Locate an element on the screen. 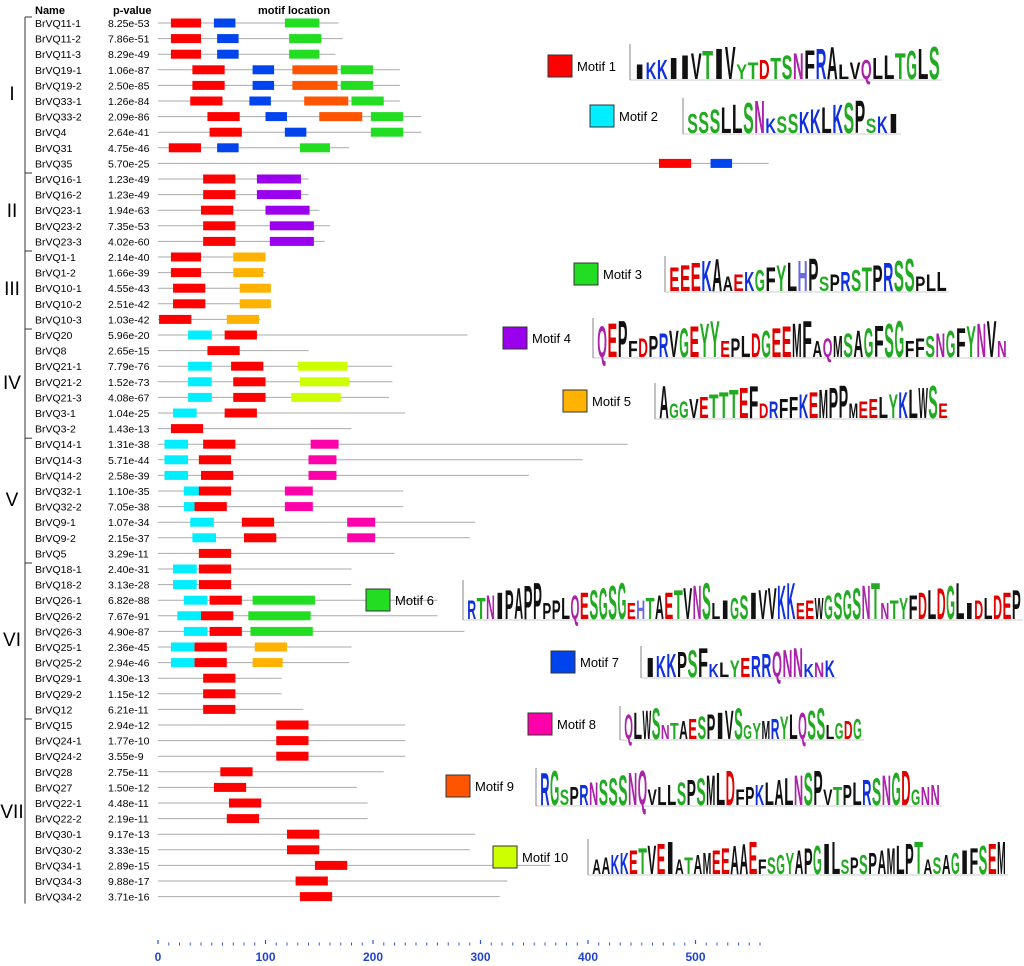 The image size is (1024, 966). logo-letter: N is located at coordinates (798, 66).